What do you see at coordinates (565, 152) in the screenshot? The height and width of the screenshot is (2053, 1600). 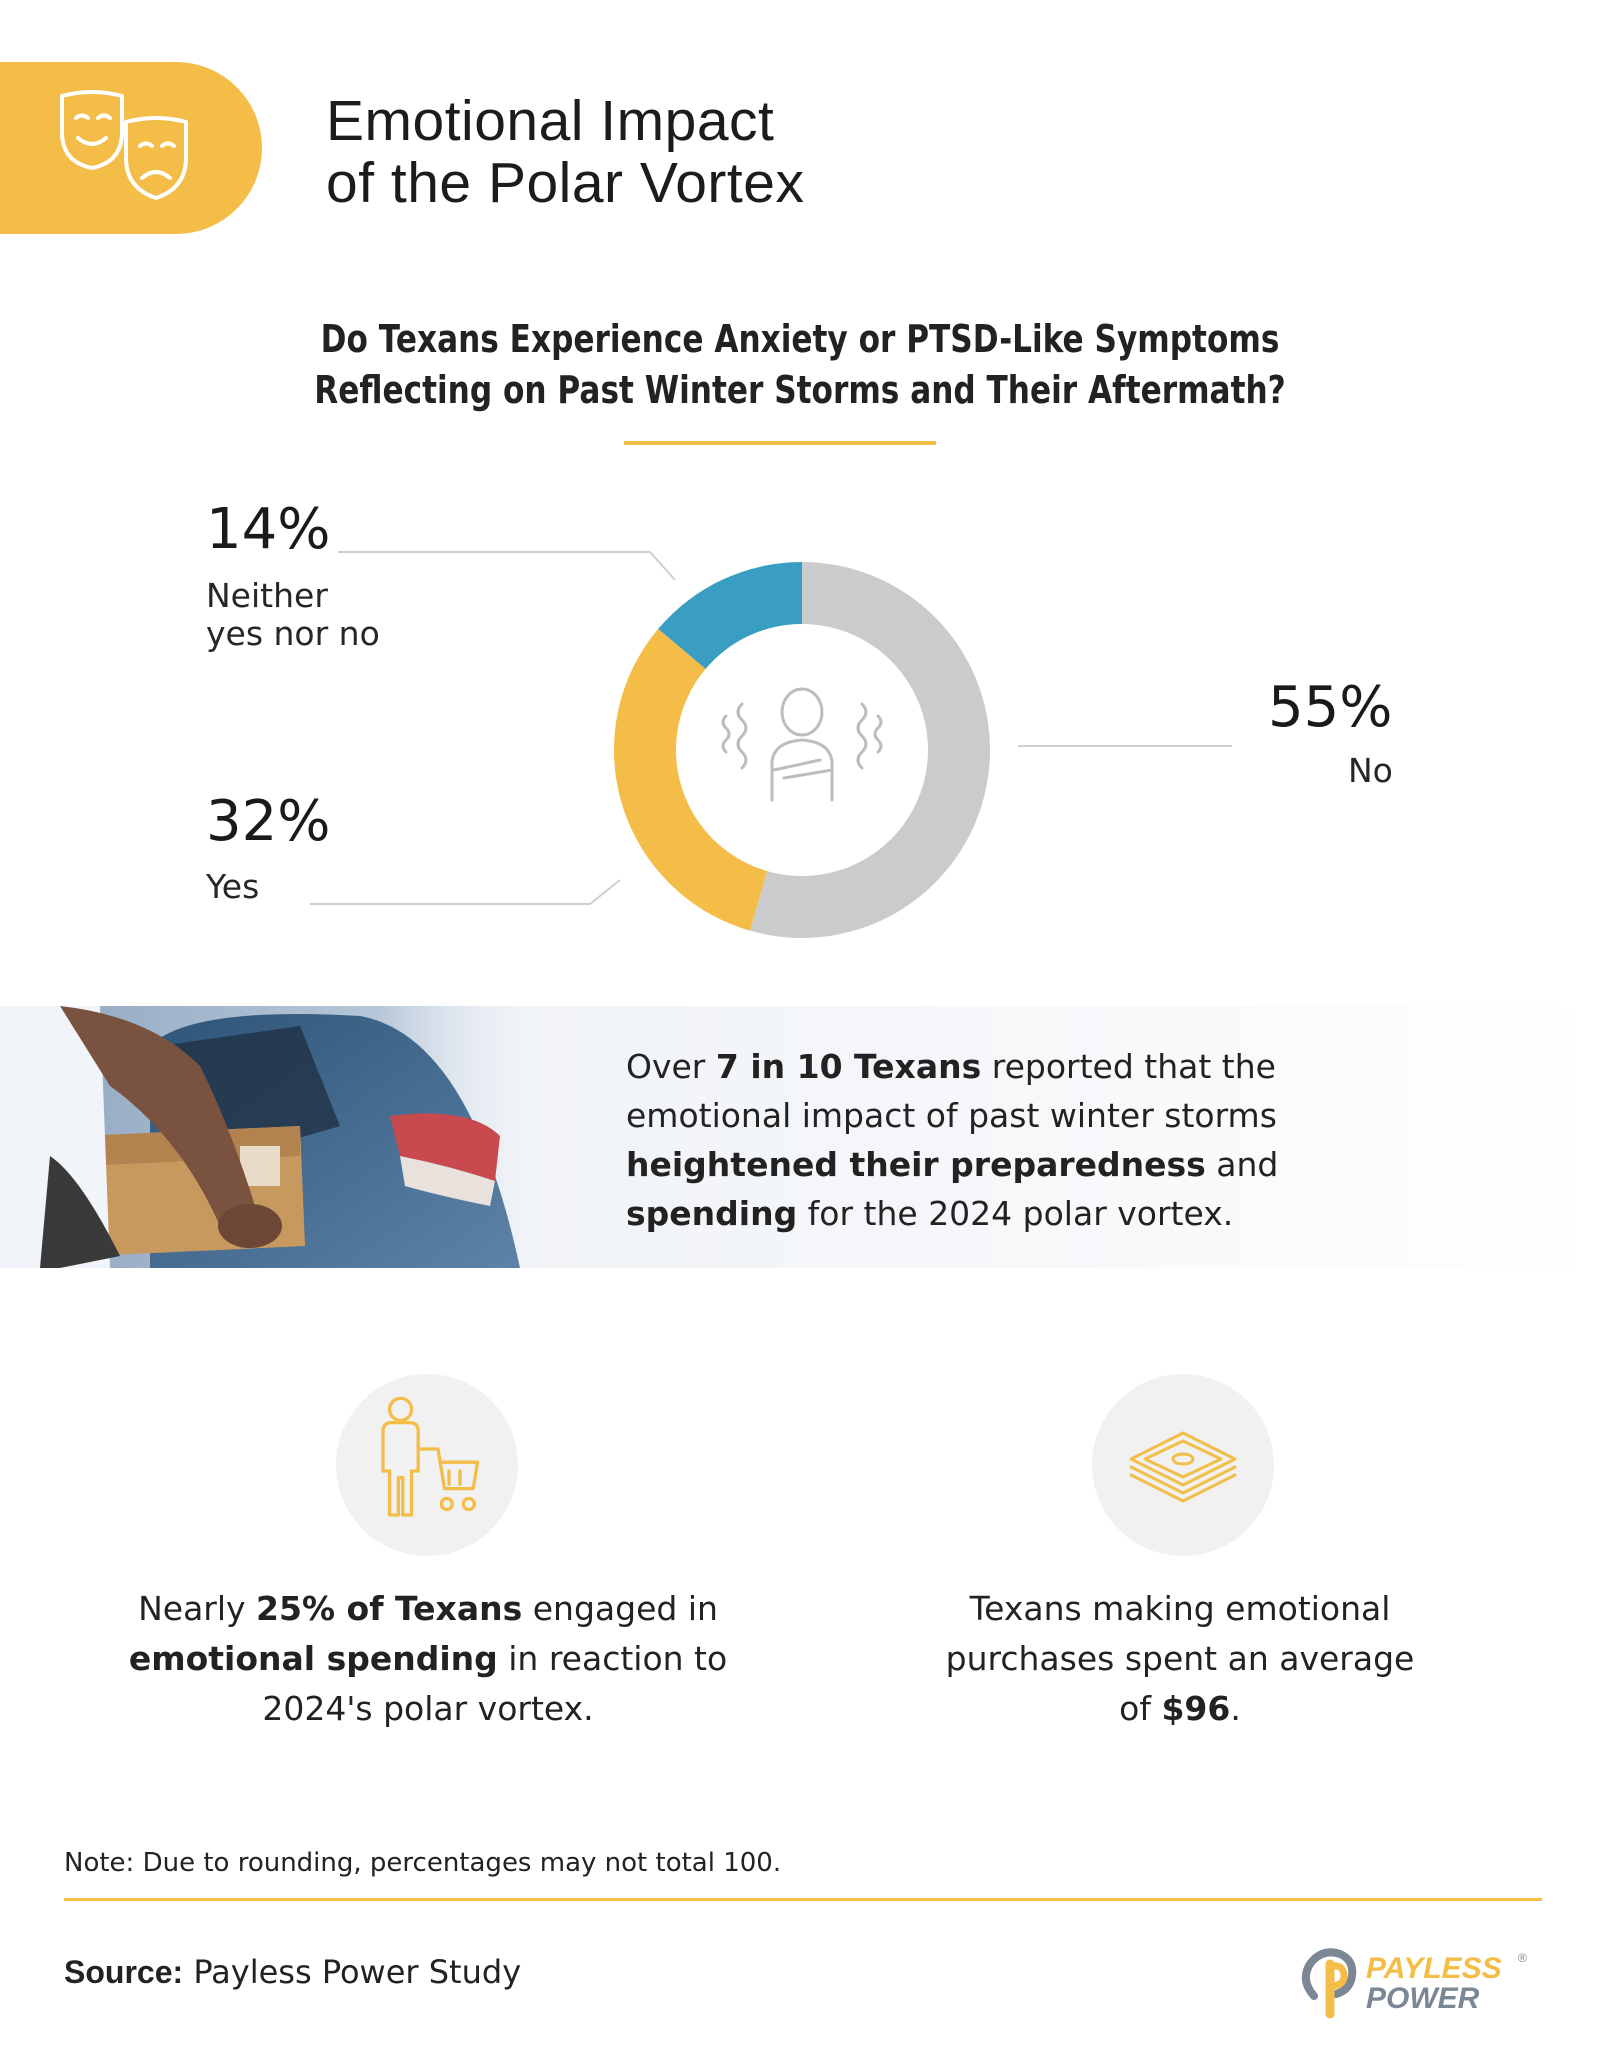 I see `page-title: Emotional Impact of the Polar Vortex` at bounding box center [565, 152].